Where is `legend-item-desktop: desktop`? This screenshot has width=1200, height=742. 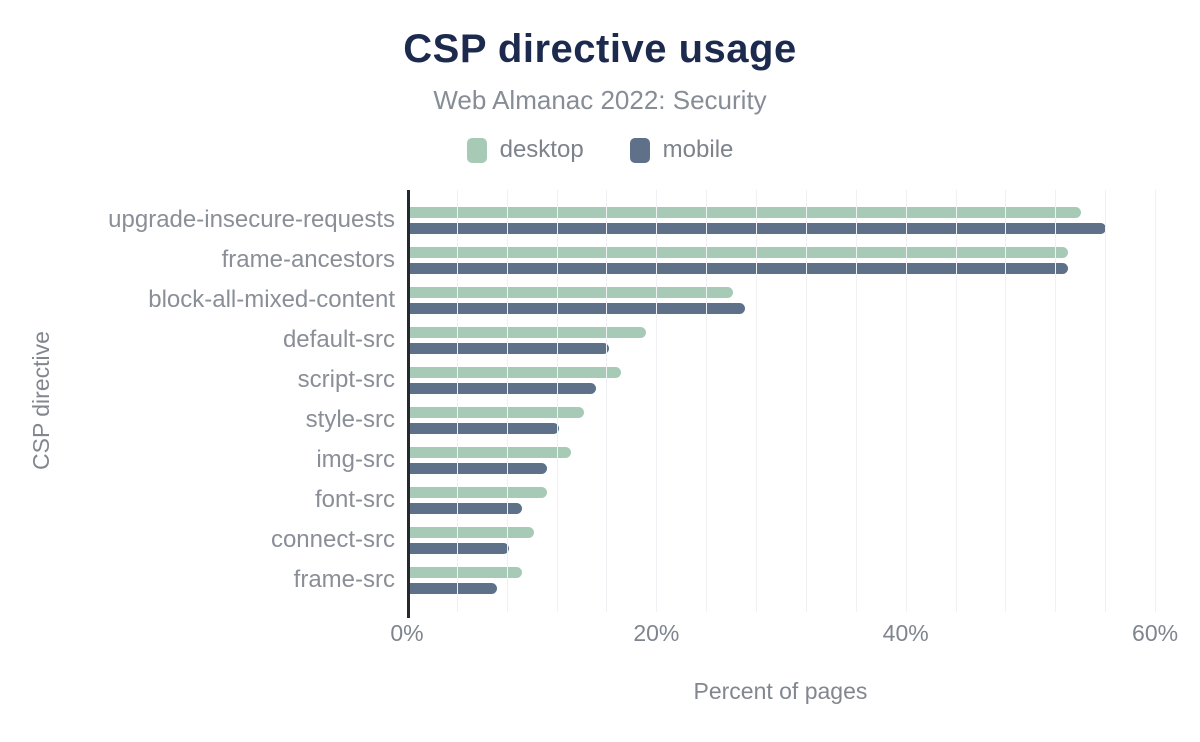
legend-item-desktop: desktop is located at coordinates (525, 150).